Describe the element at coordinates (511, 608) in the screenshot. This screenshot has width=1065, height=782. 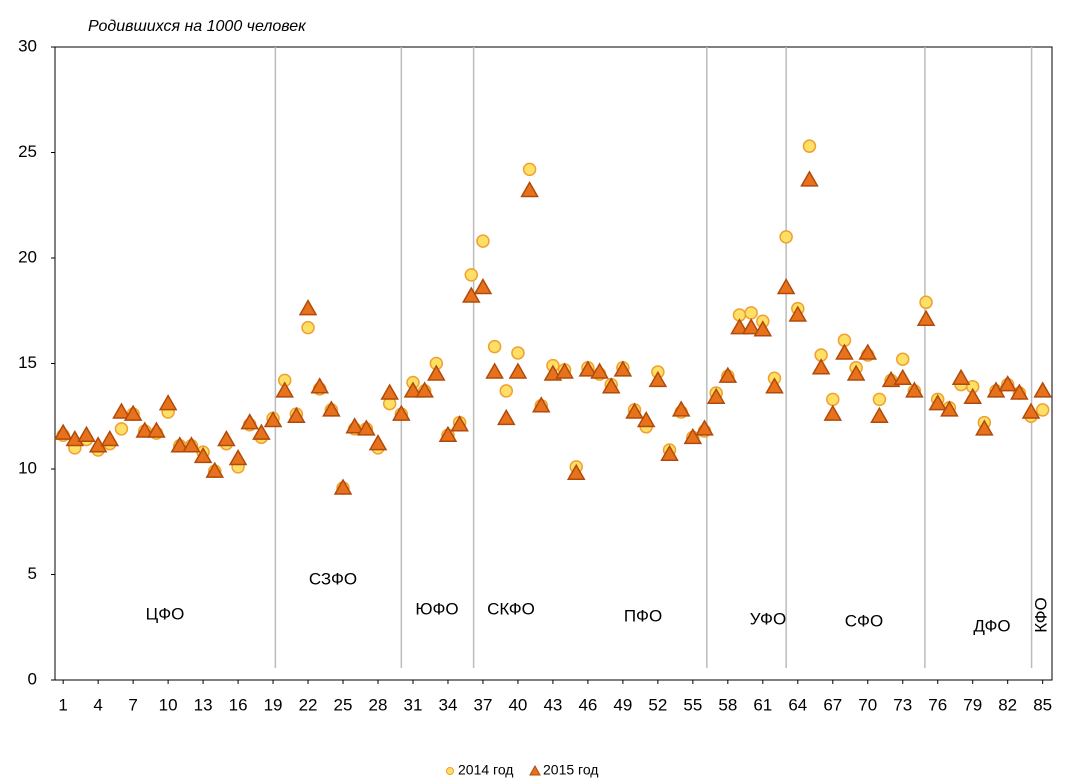
I see `district-label: СКФО` at that location.